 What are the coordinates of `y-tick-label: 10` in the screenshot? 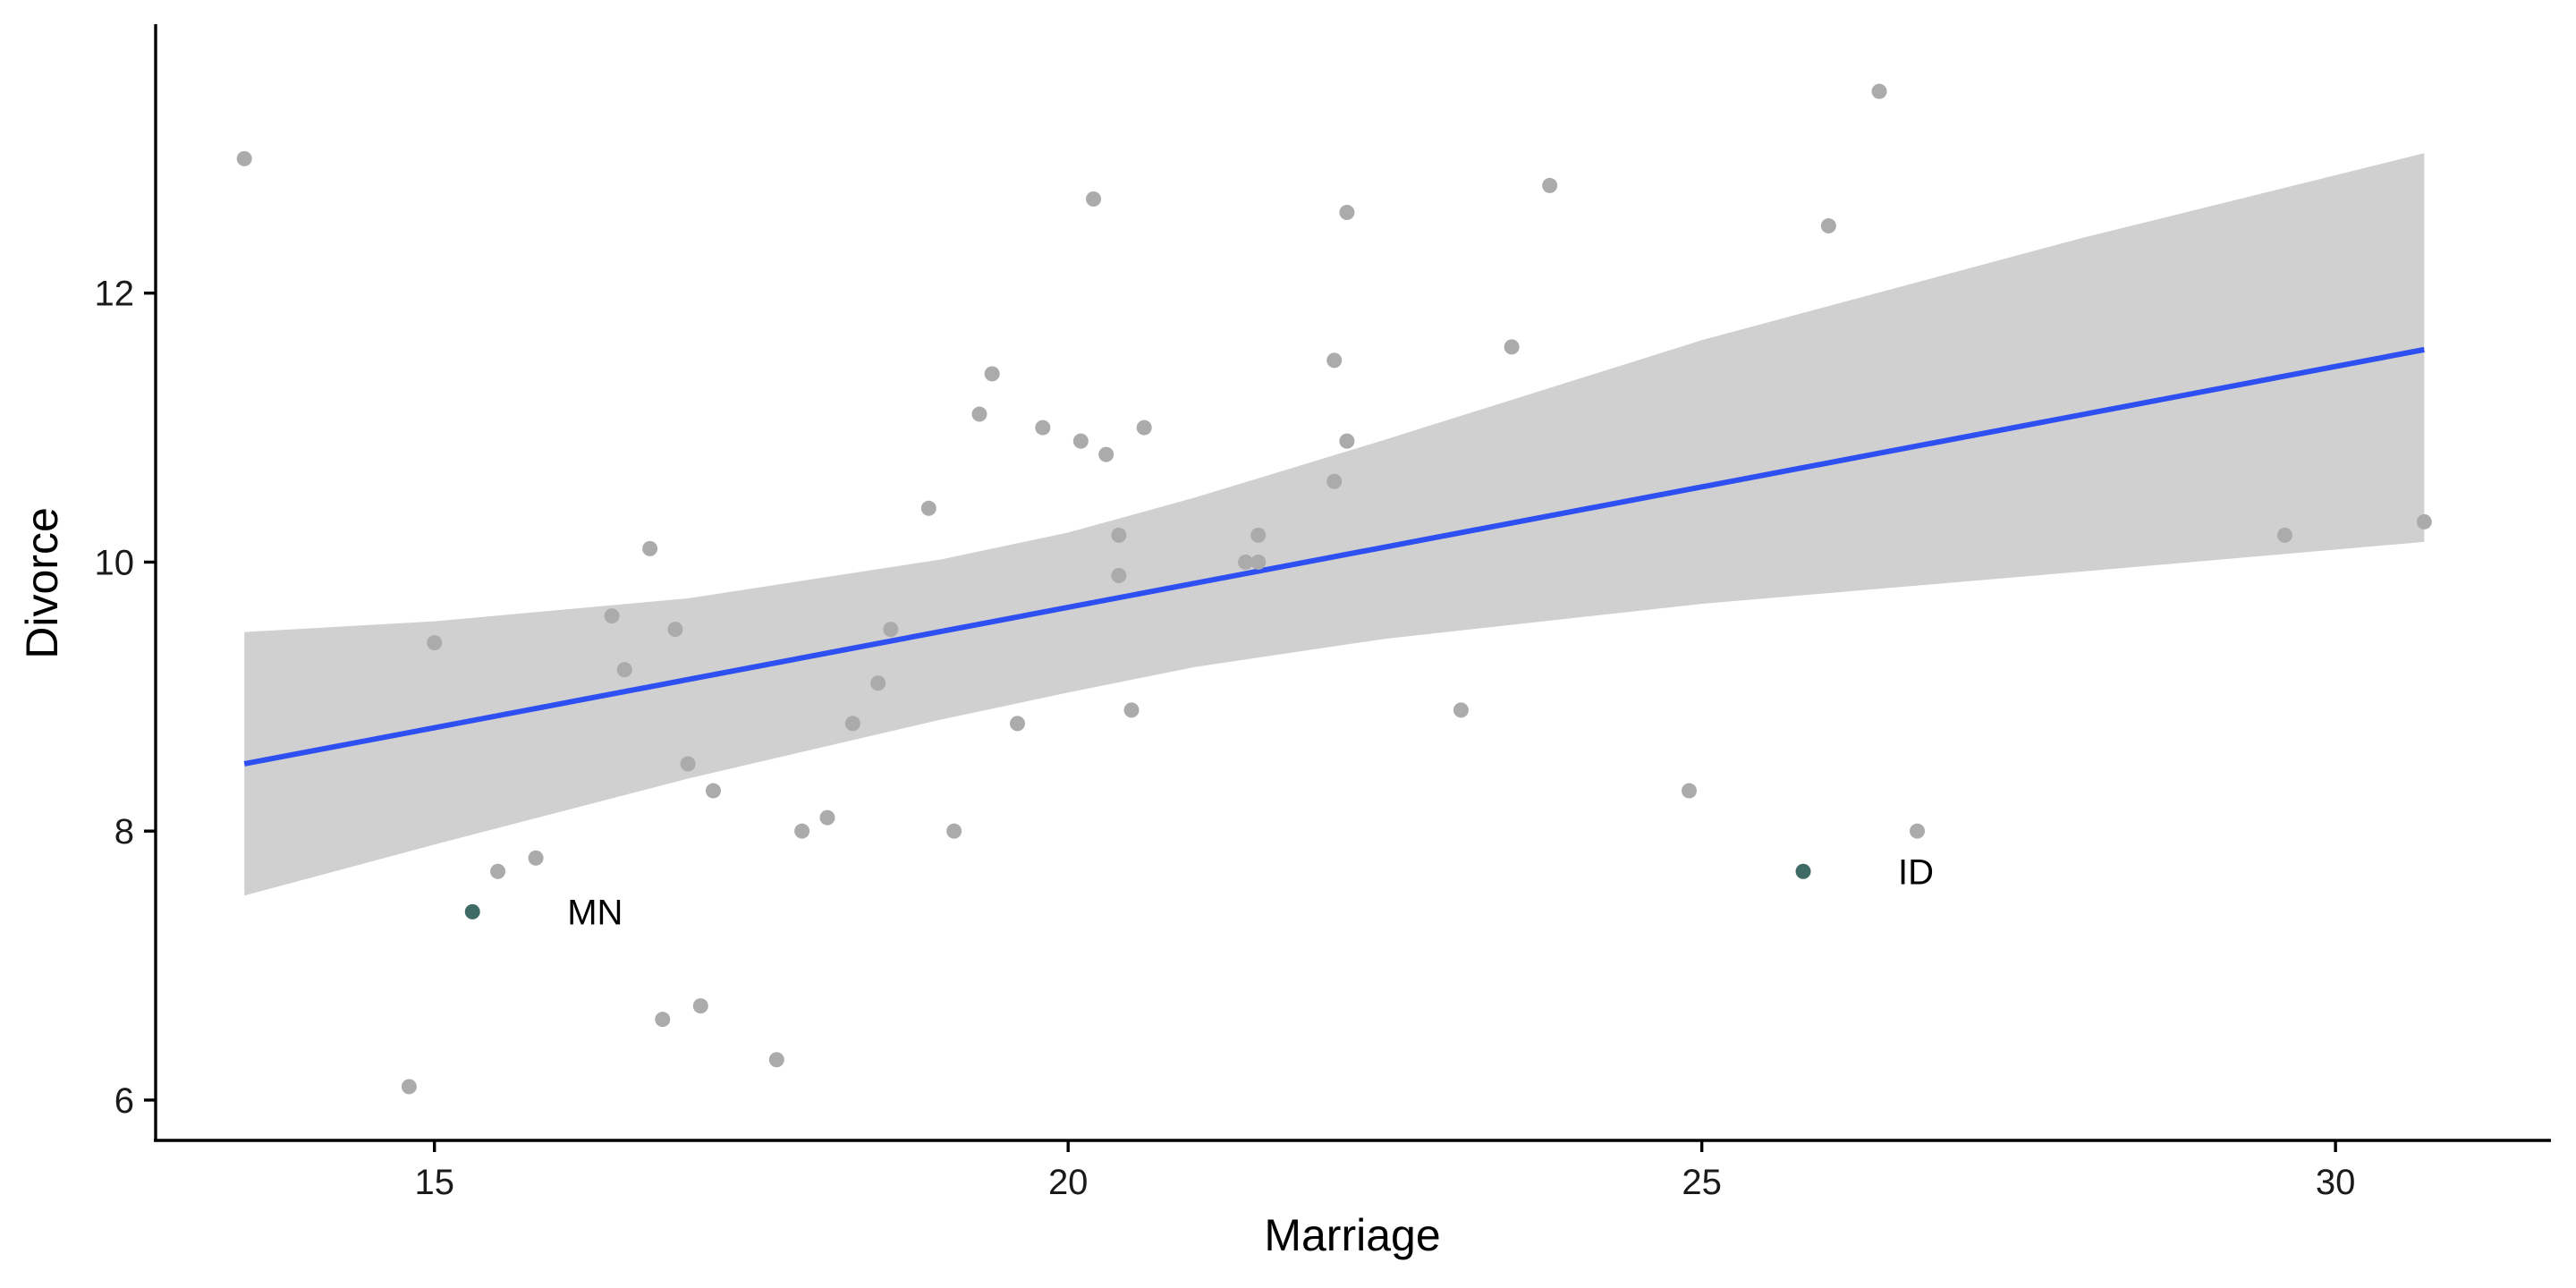 It's located at (115, 562).